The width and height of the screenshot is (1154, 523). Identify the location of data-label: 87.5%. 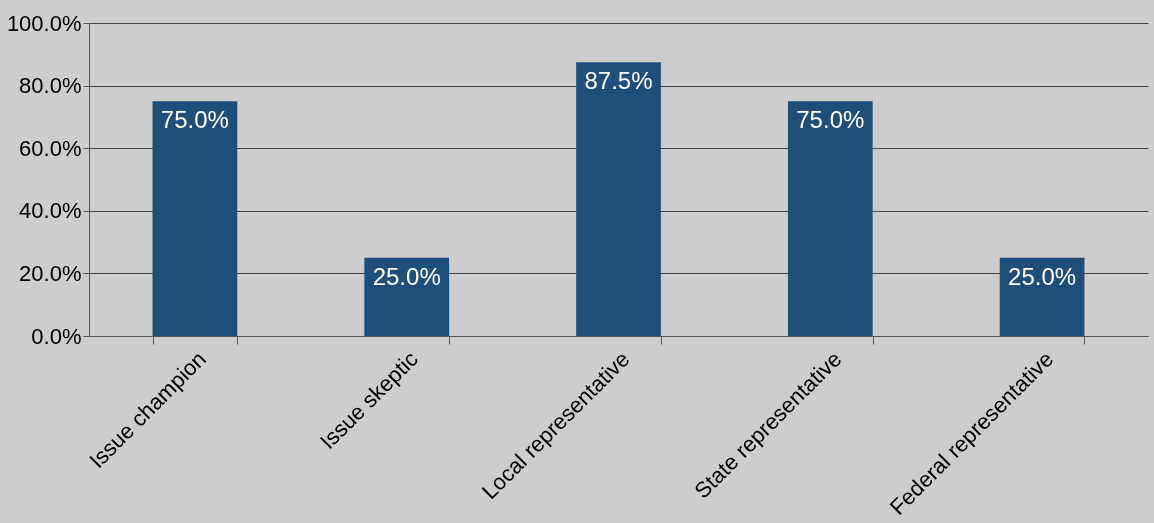
(618, 81).